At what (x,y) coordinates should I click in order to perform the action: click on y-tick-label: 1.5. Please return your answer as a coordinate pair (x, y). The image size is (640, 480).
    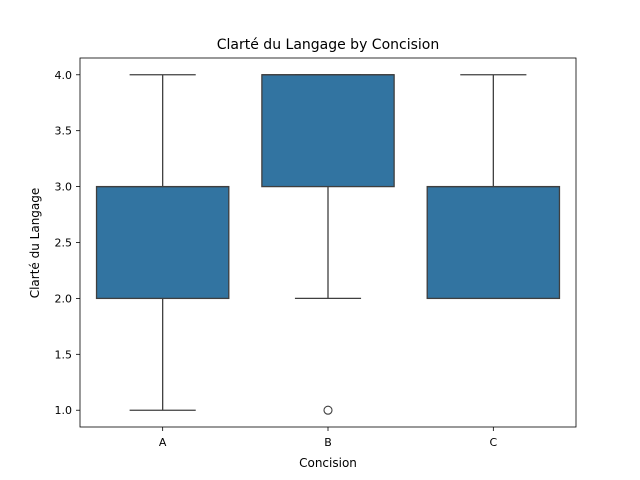
    Looking at the image, I should click on (64, 354).